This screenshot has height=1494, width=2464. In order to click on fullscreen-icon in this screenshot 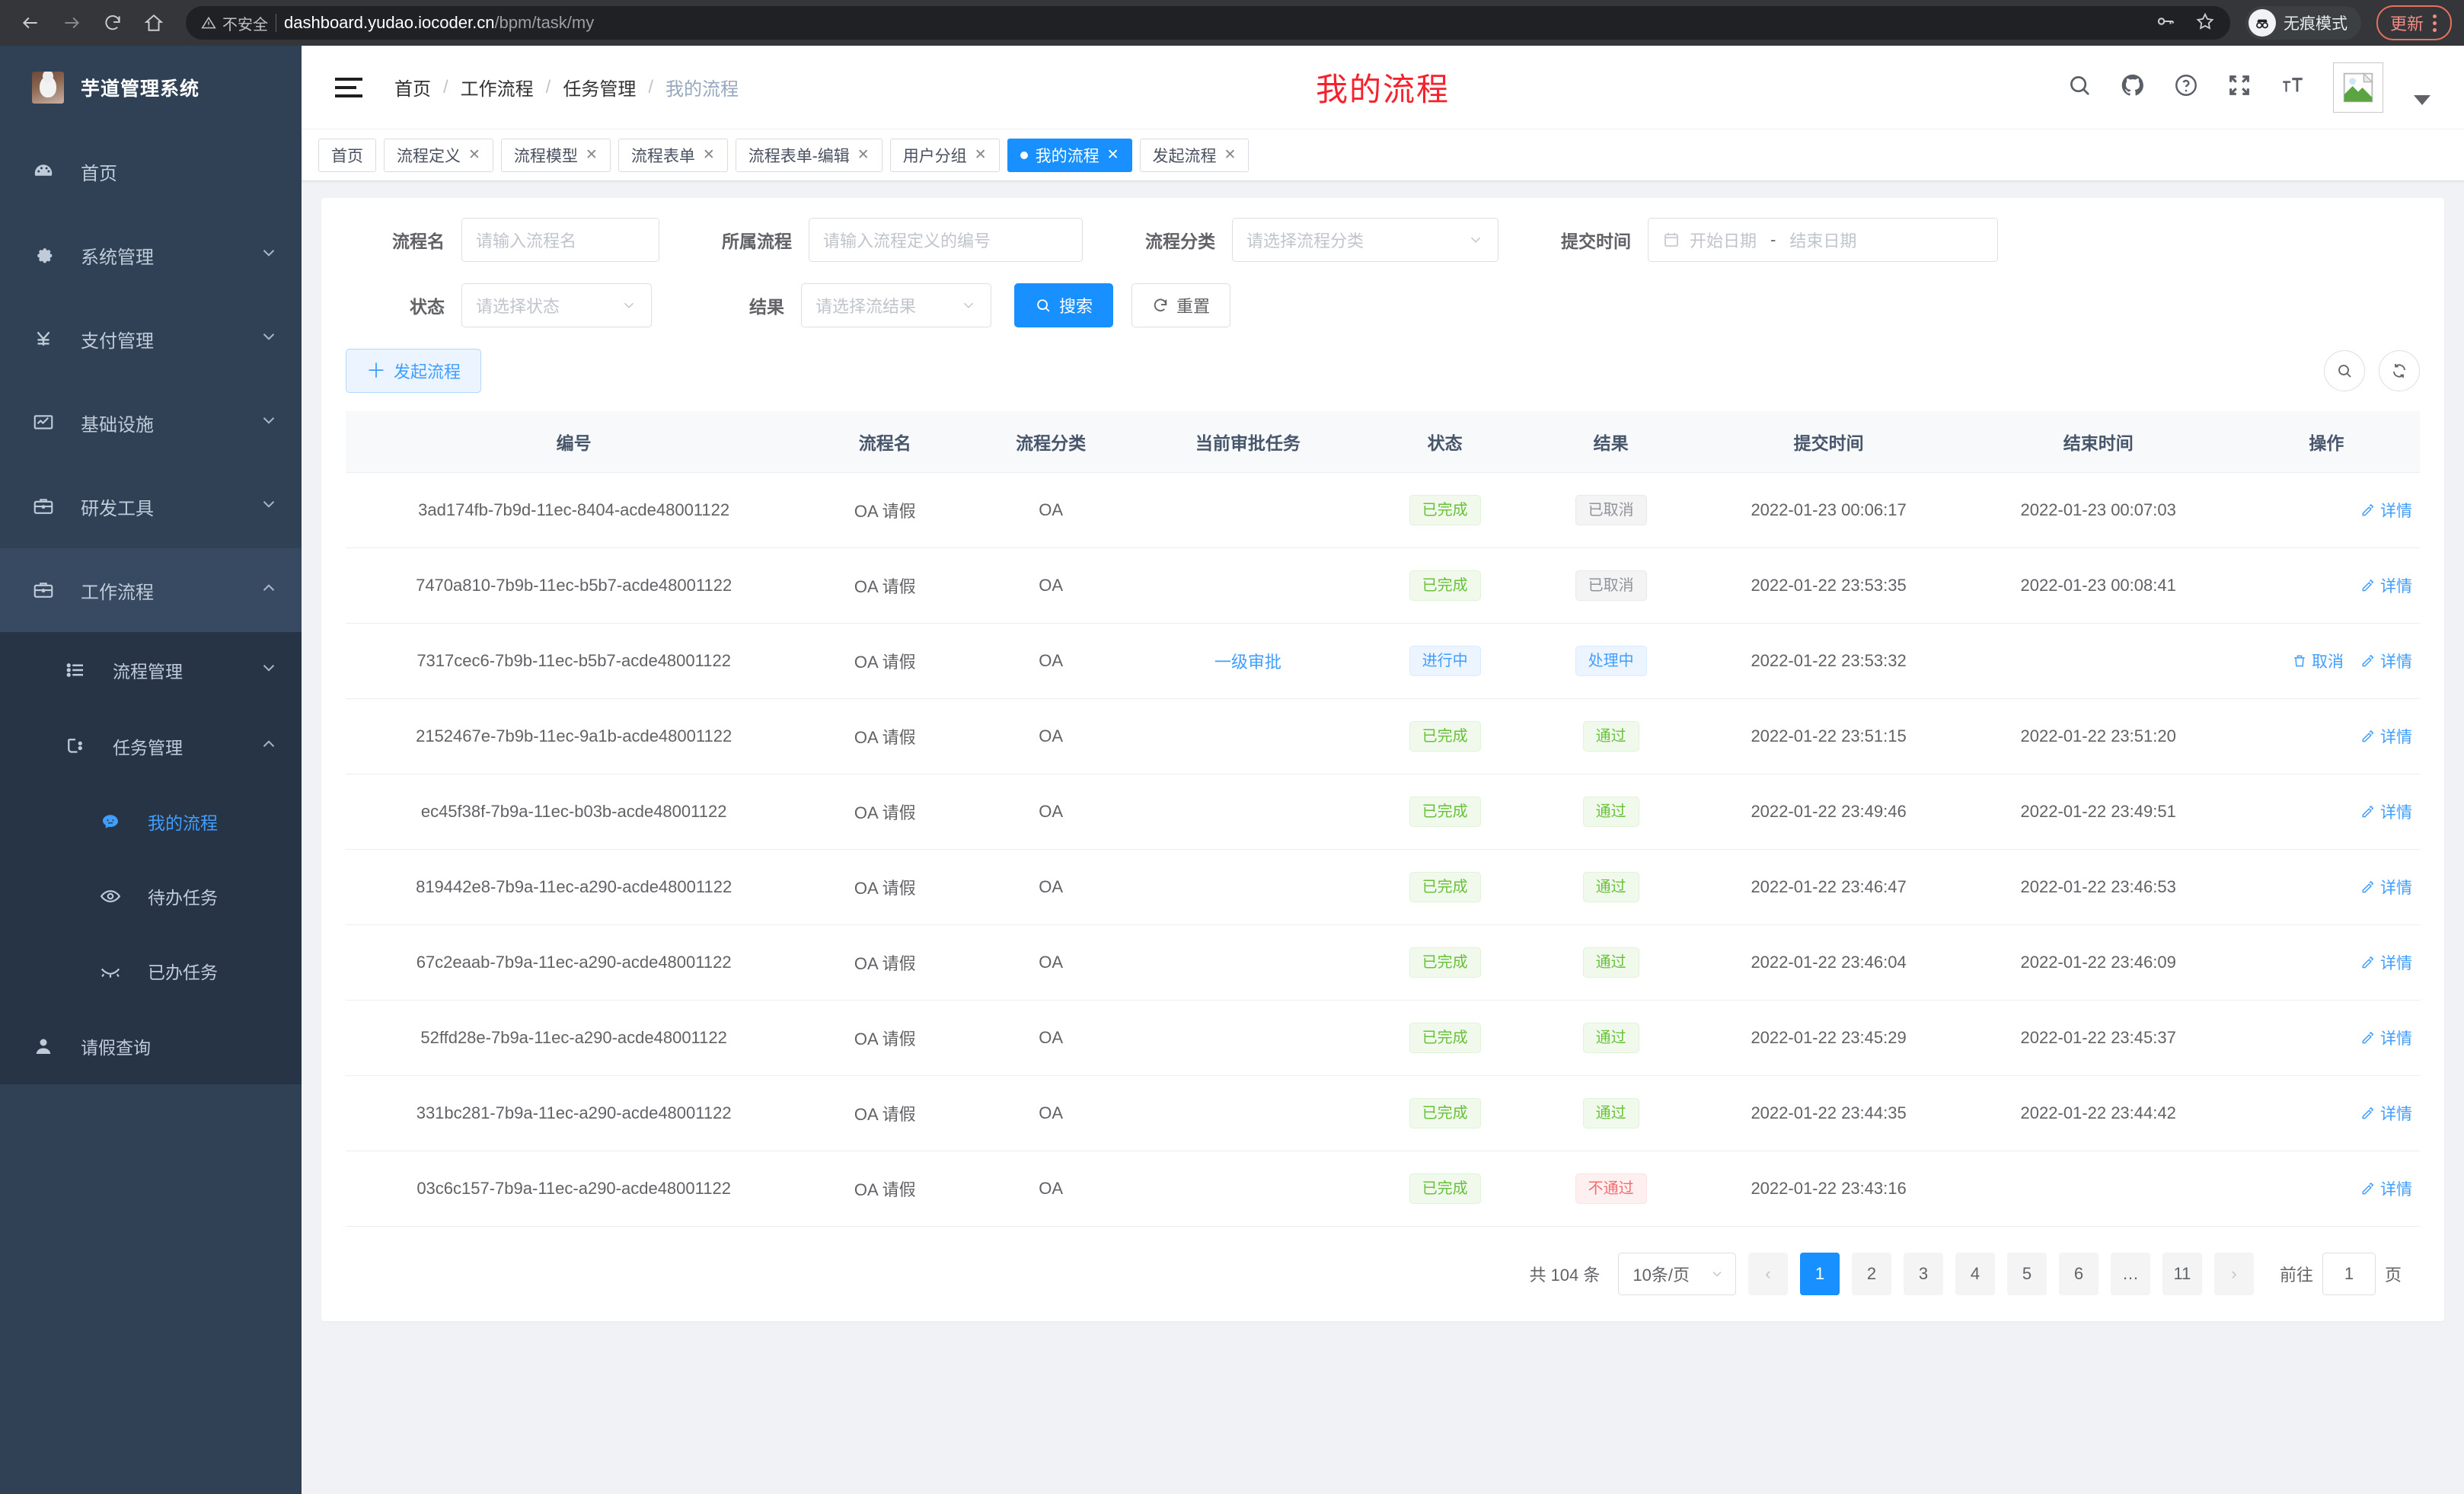, I will do `click(2239, 87)`.